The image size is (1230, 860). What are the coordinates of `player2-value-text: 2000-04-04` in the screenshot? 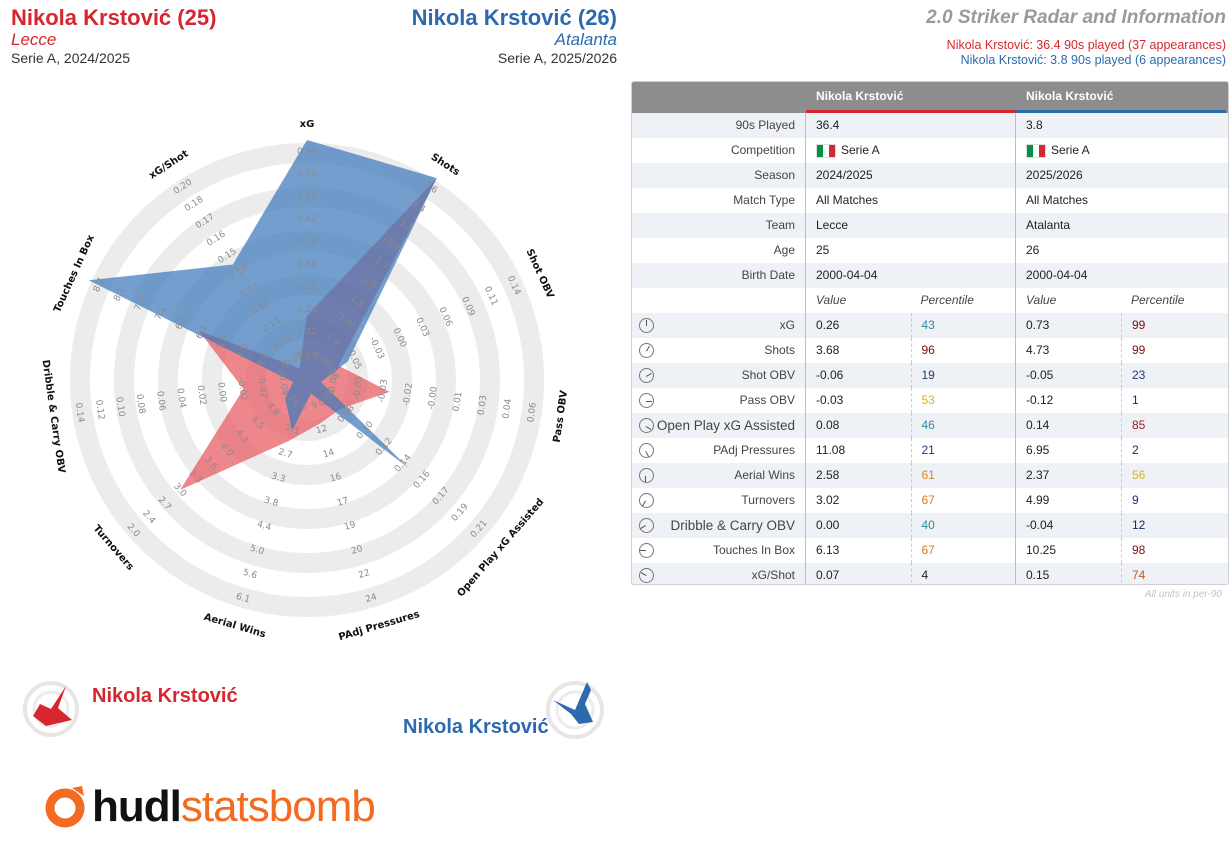 It's located at (1057, 275).